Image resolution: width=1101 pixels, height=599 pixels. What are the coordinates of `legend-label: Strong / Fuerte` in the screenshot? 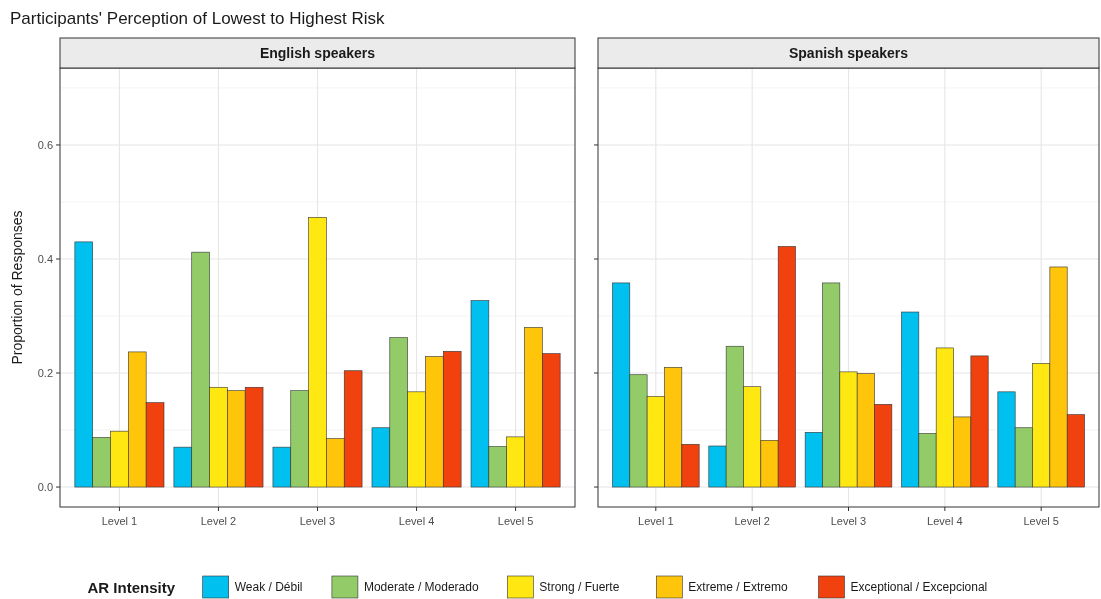 It's located at (579, 587).